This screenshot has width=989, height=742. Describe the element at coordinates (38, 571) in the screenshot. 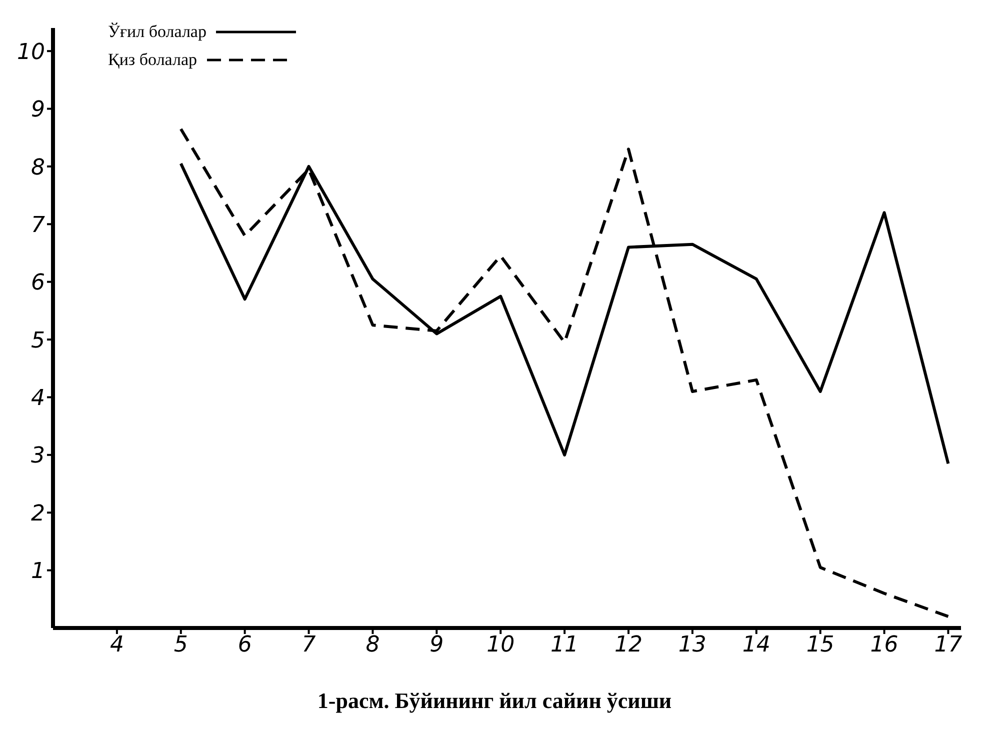

I see `y-tick-label: 1` at that location.